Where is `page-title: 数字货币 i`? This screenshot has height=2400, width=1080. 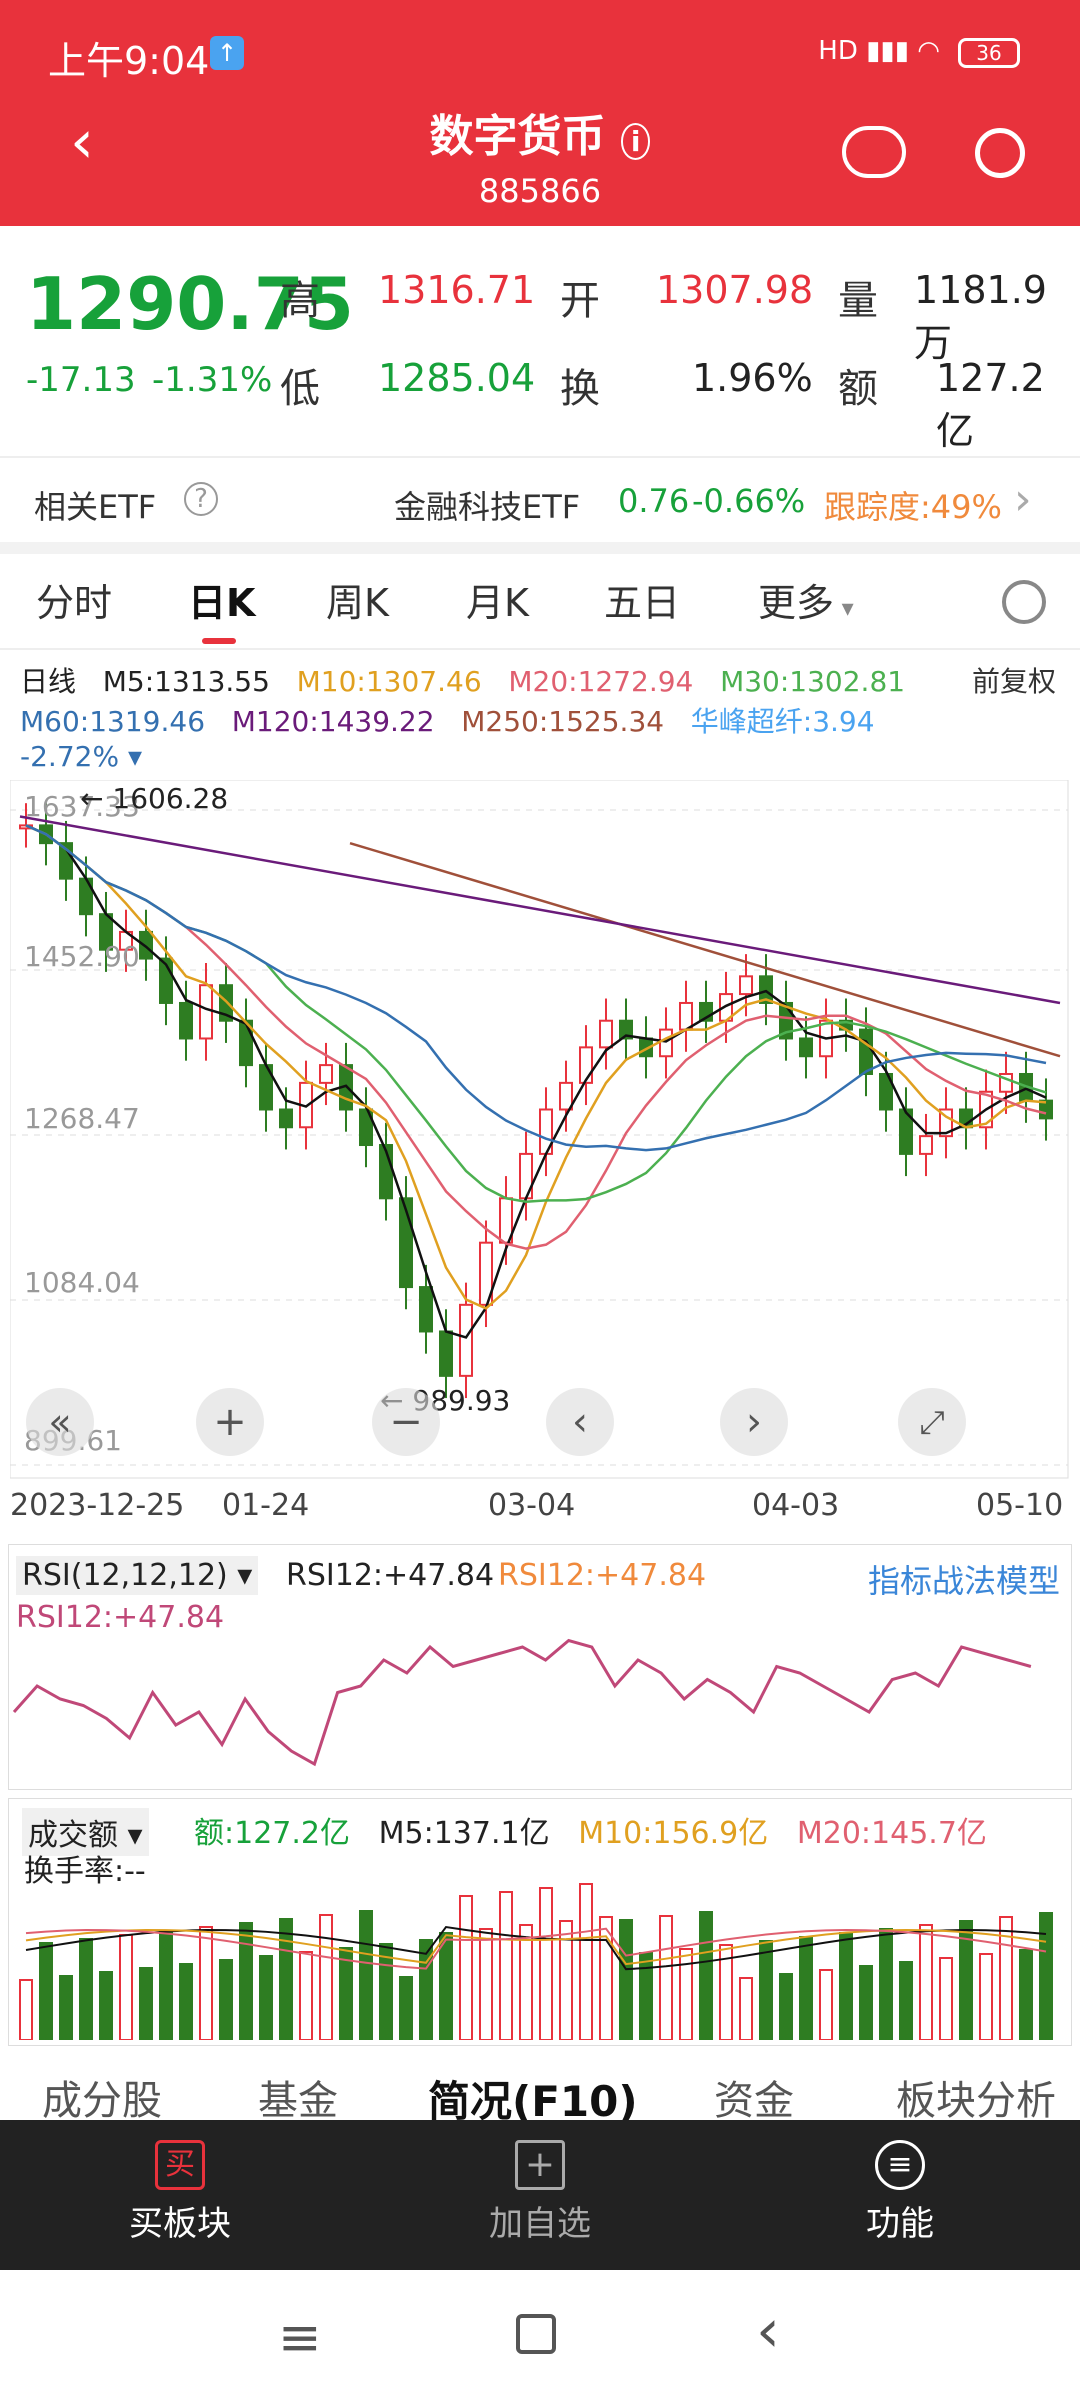 page-title: 数字货币 i is located at coordinates (540, 132).